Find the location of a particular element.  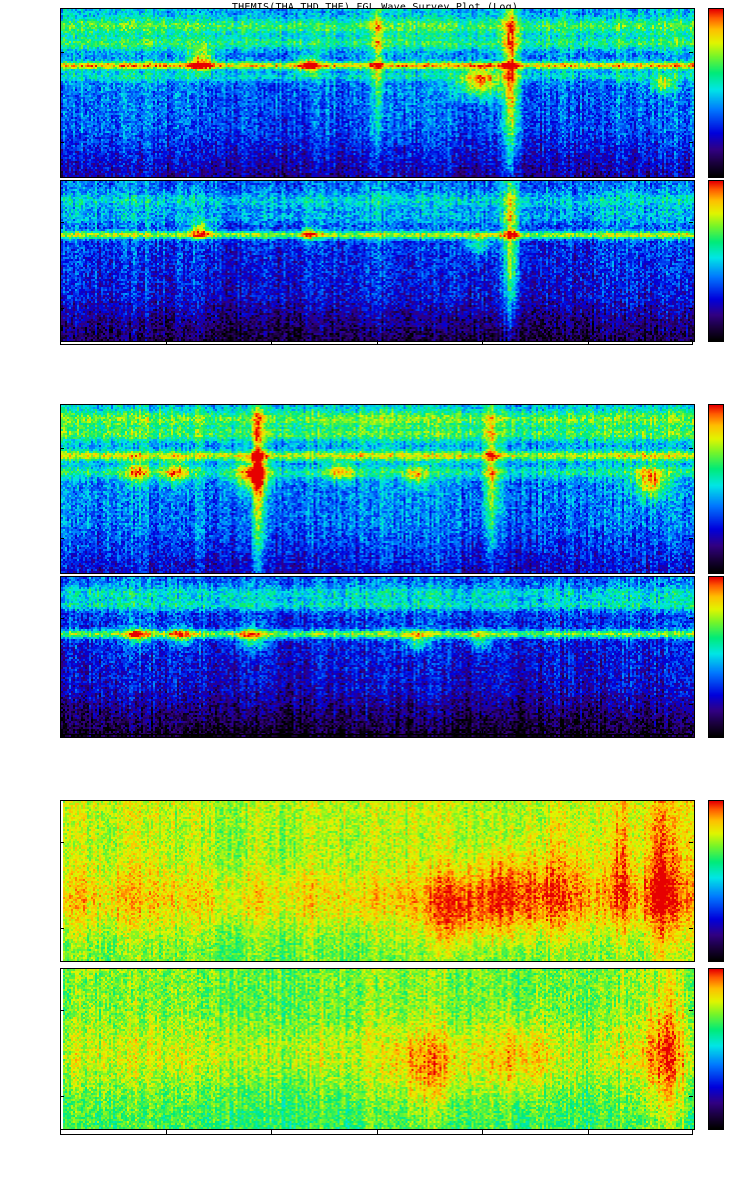

colorbar-the-bpar is located at coordinates (716, 1049).